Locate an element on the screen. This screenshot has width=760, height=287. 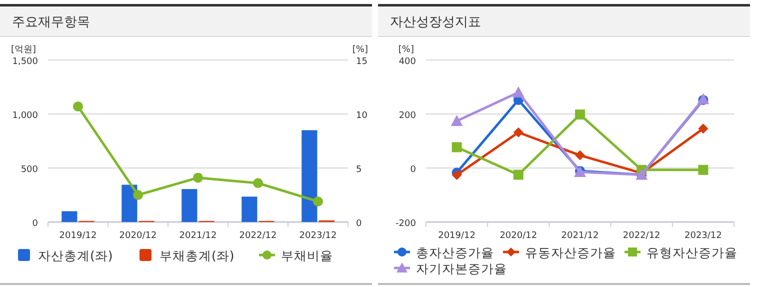
y2-tick-label: 15 is located at coordinates (362, 62).